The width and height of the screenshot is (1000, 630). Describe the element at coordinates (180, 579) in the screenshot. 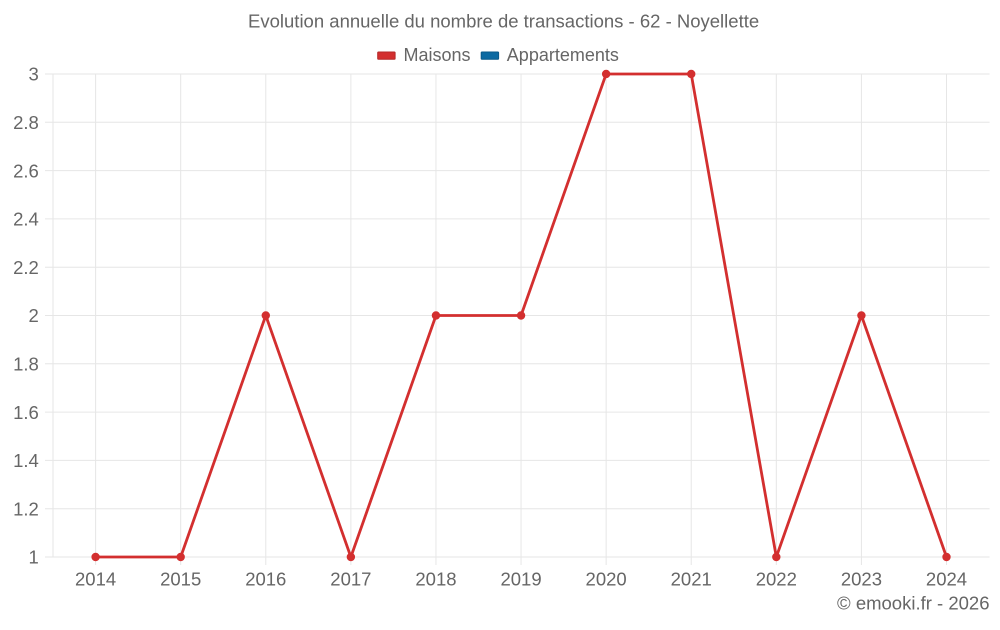

I see `svg-text: 2015` at that location.